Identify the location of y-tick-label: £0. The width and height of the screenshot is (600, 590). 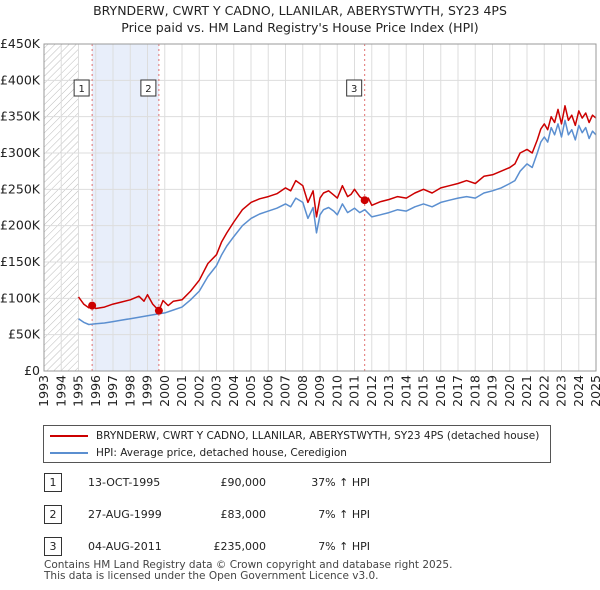
(32, 370).